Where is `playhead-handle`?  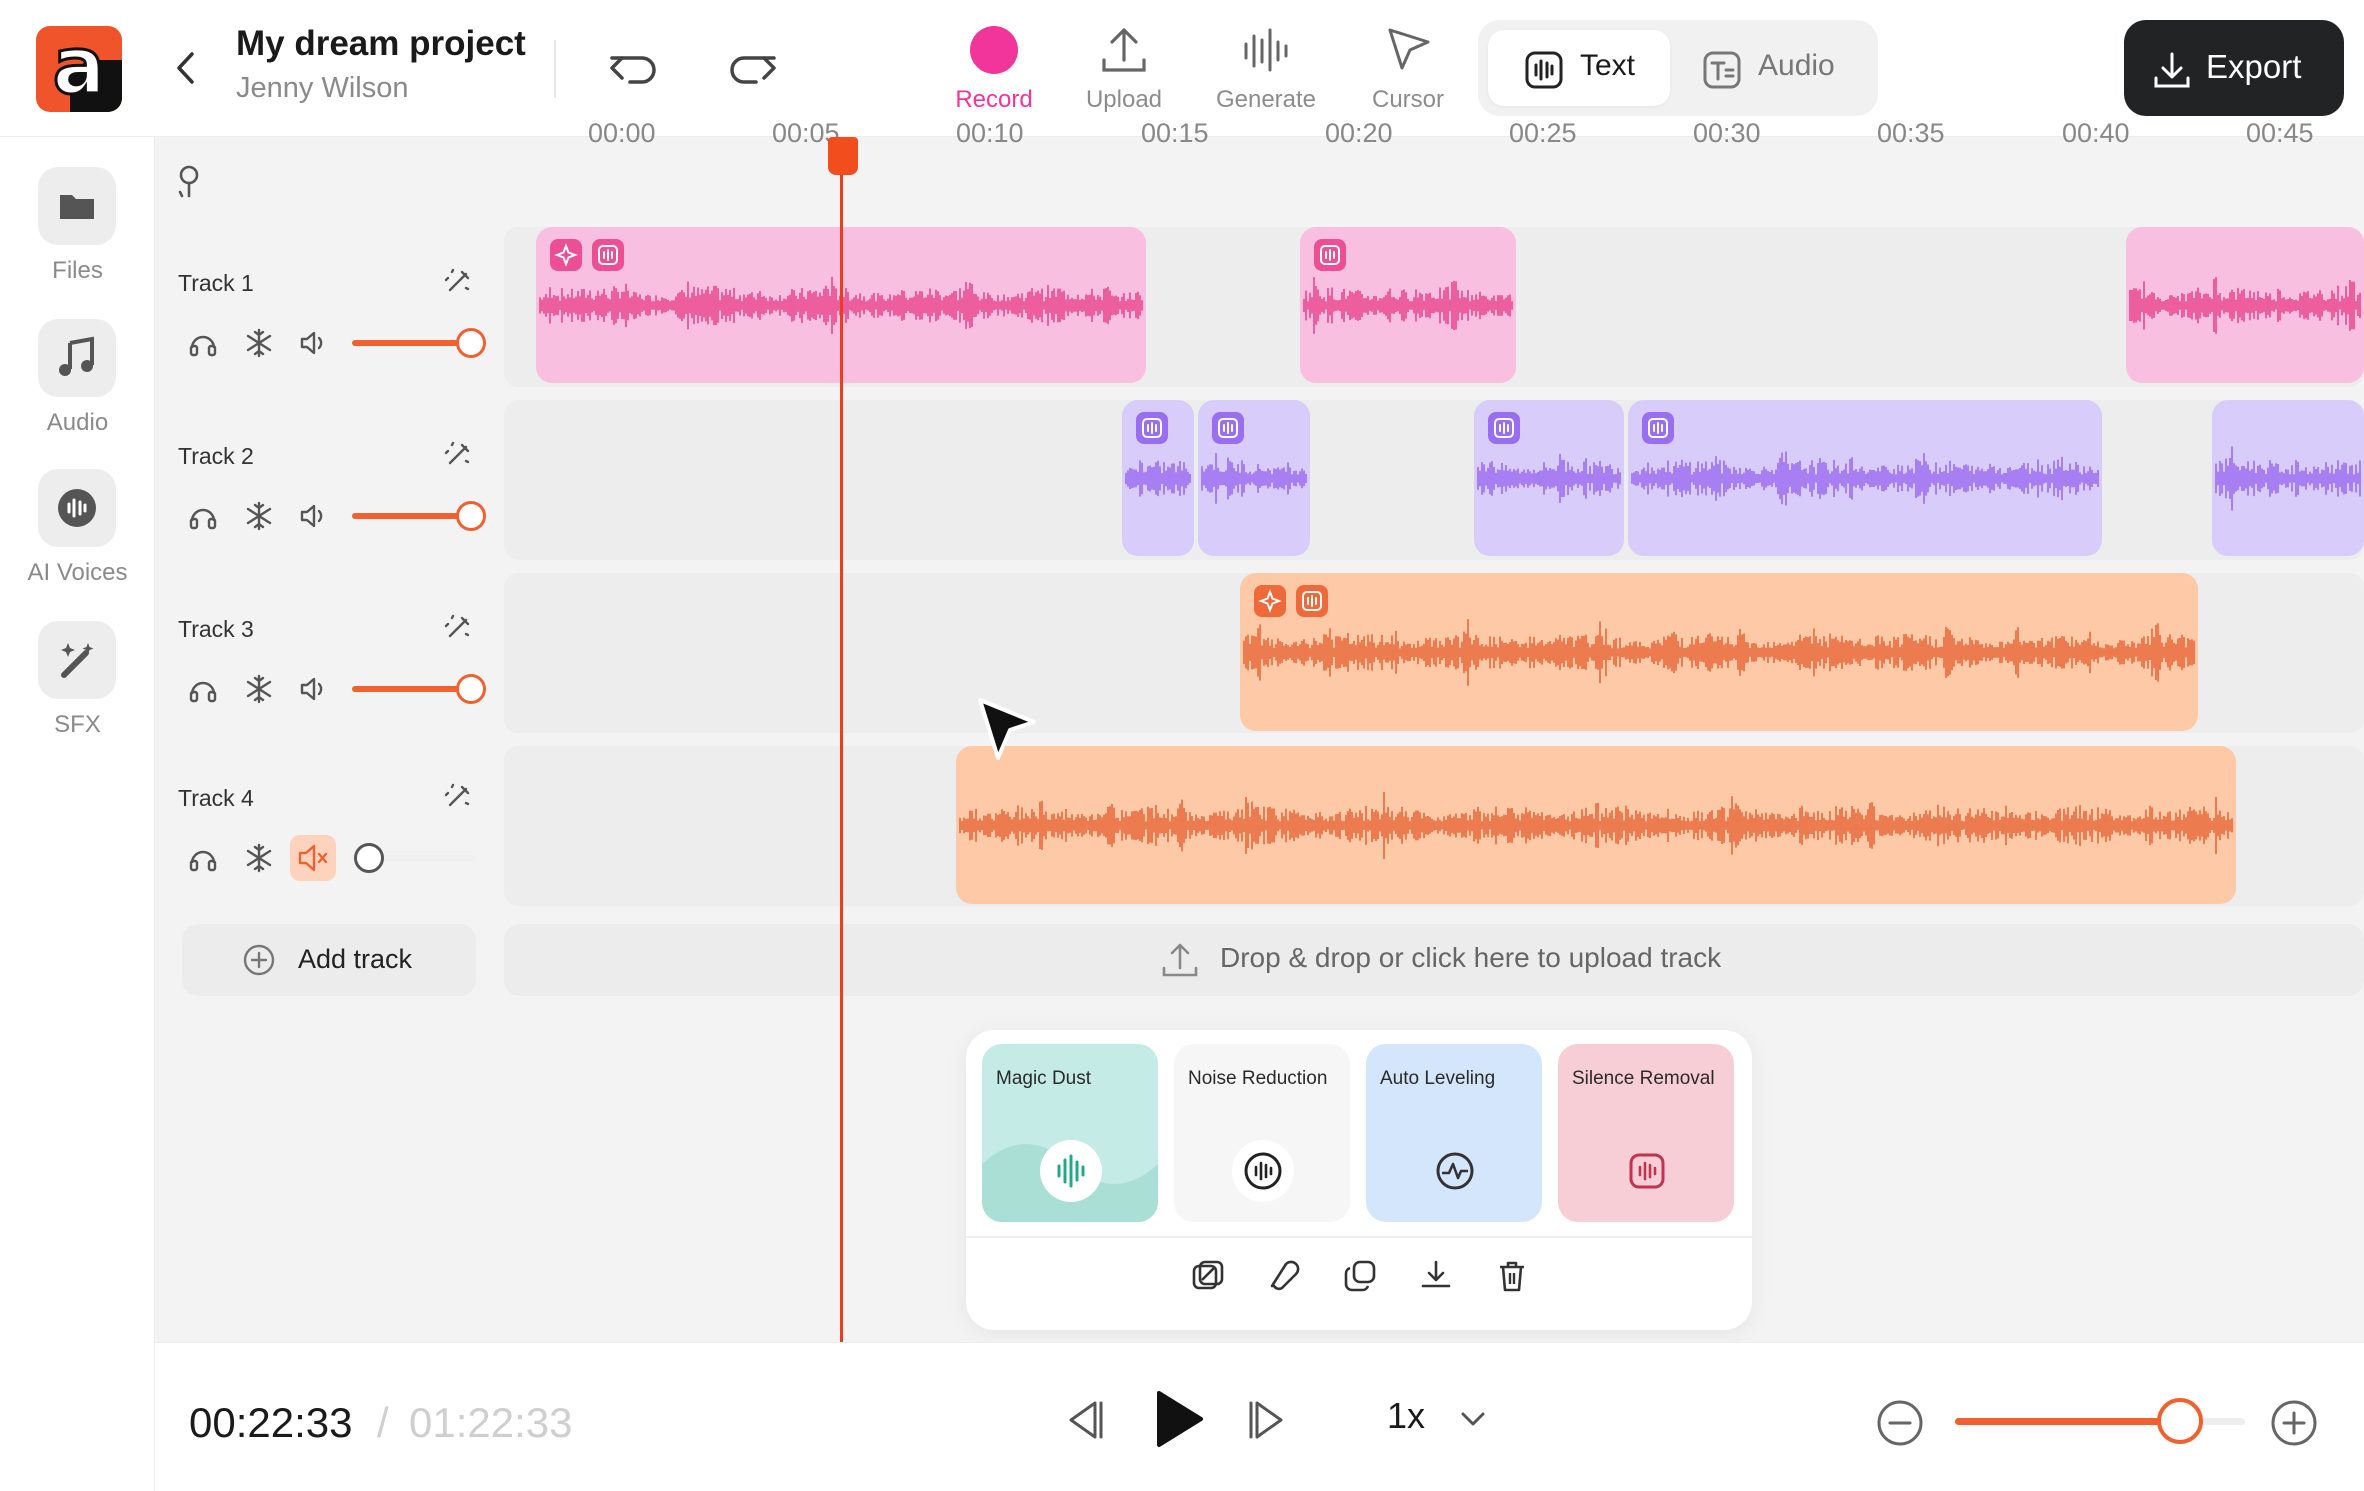 playhead-handle is located at coordinates (843, 156).